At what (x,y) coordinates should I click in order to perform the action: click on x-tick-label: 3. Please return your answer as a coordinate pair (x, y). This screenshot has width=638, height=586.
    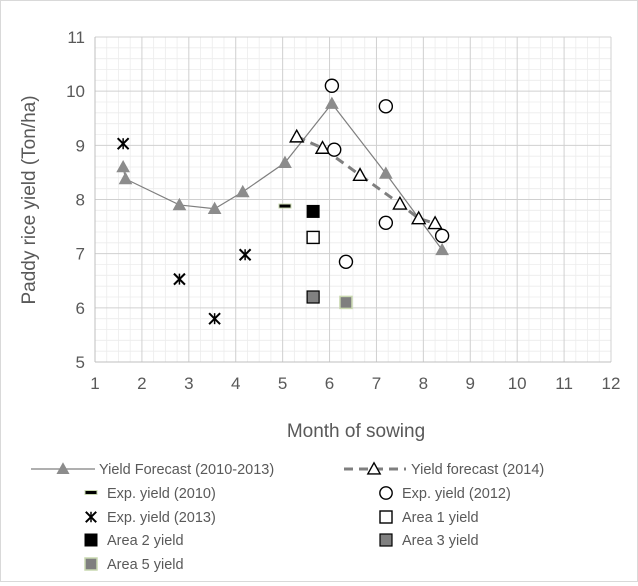
    Looking at the image, I should click on (188, 383).